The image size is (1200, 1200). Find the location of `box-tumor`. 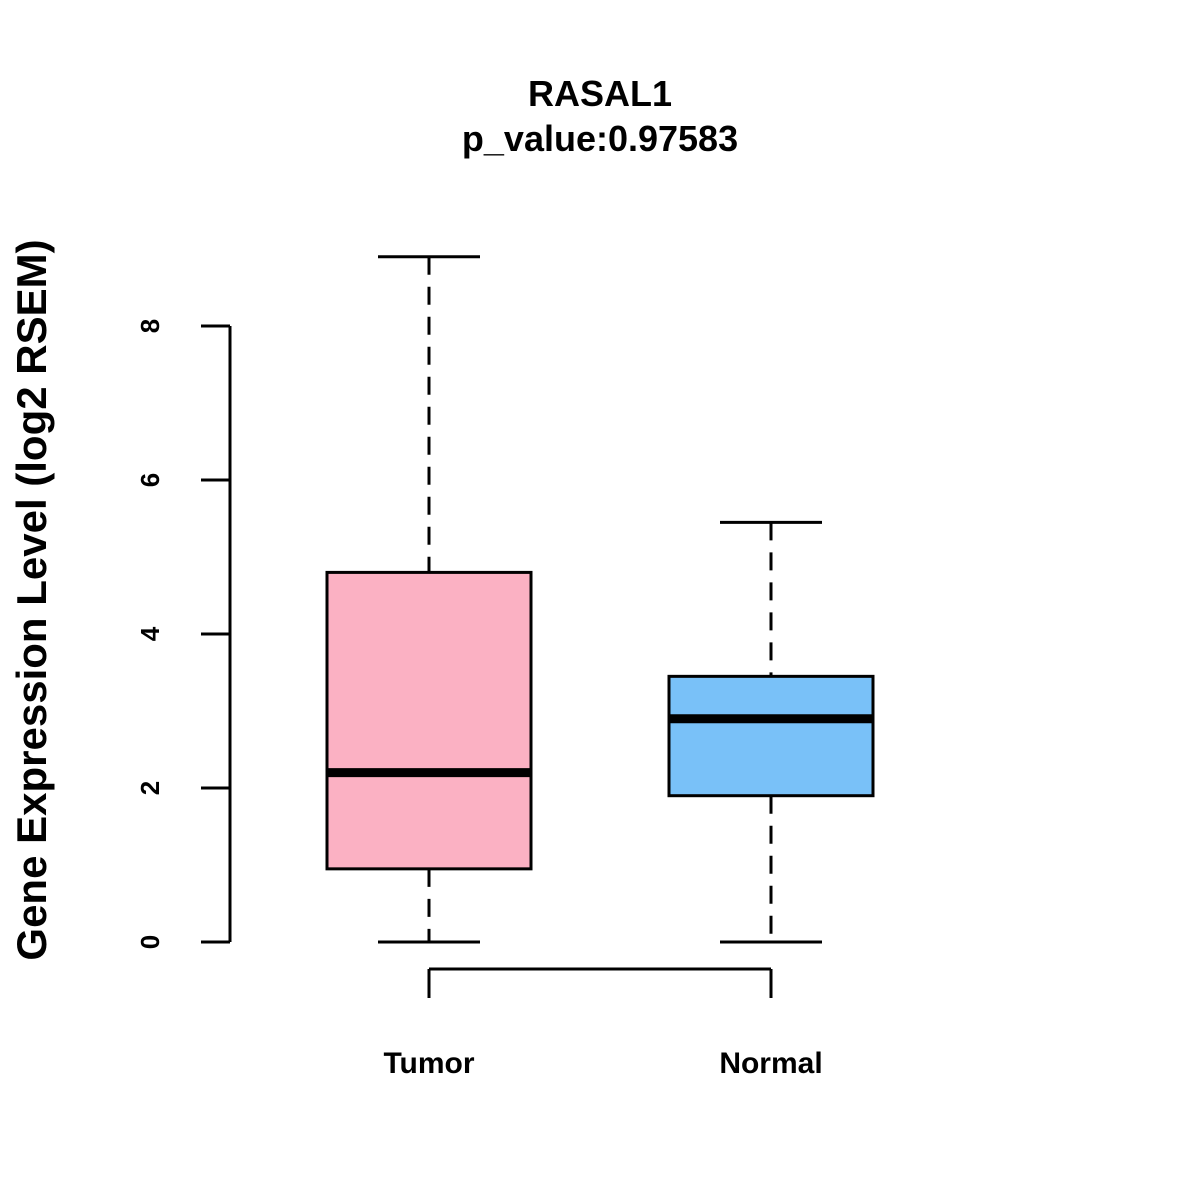

box-tumor is located at coordinates (429, 599).